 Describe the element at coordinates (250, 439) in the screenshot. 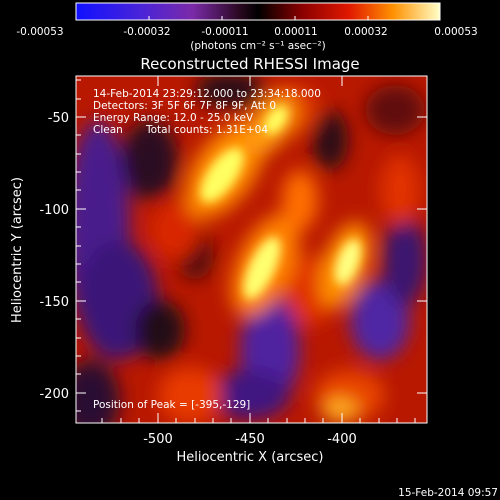

I see `x-tick-label: -450` at that location.